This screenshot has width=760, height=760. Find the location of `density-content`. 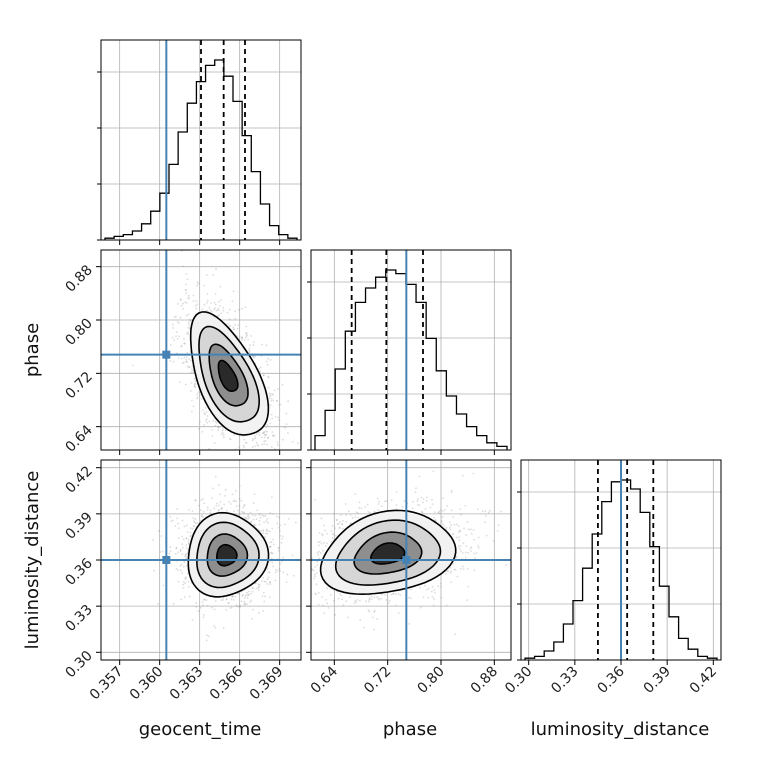

density-content is located at coordinates (402, 560).